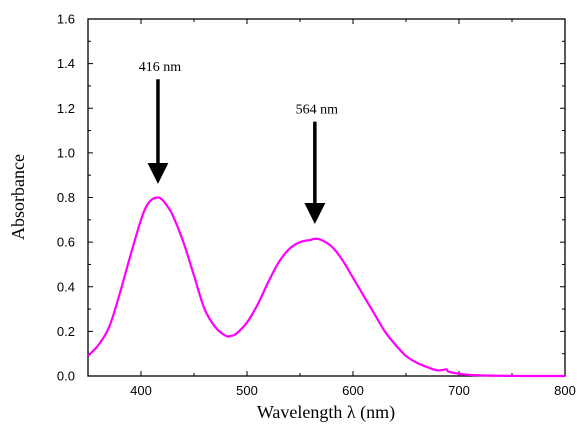  What do you see at coordinates (66, 242) in the screenshot?
I see `y-tick-label: 0.6` at bounding box center [66, 242].